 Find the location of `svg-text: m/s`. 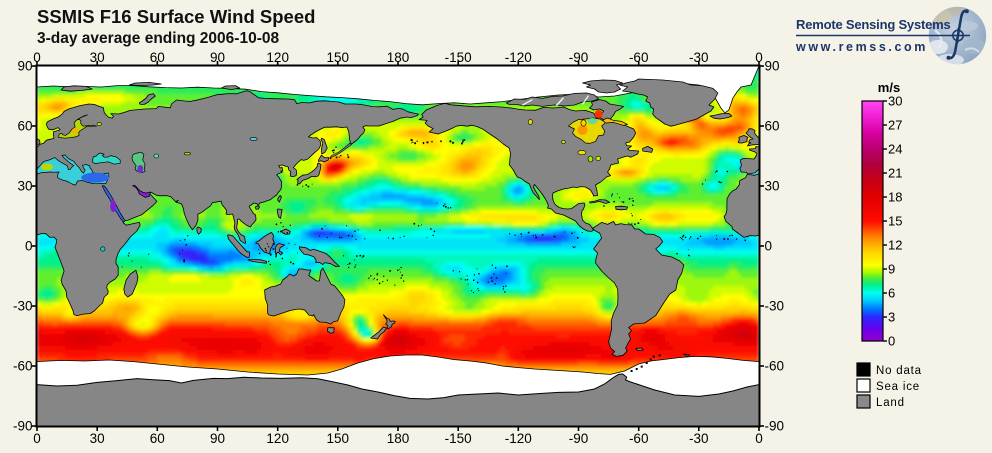

svg-text: m/s is located at coordinates (889, 87).